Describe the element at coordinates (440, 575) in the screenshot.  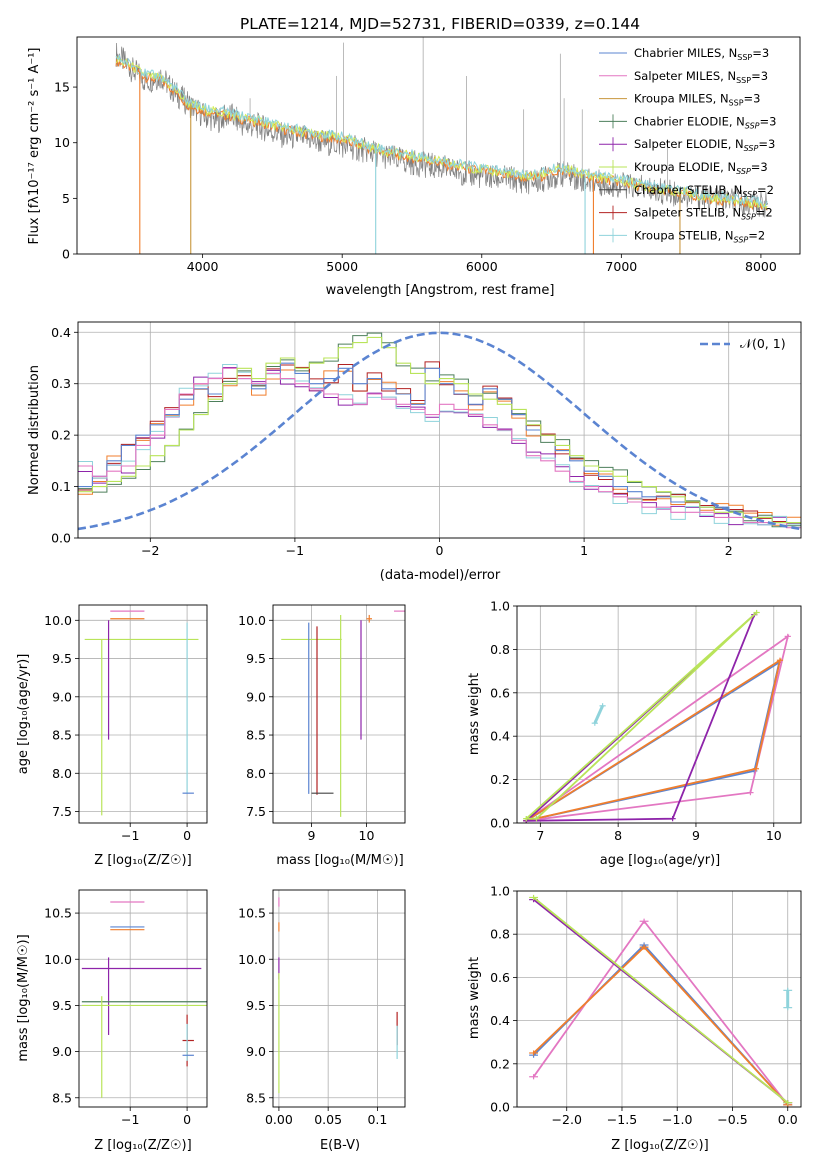
I see `xlabel: (data-model)/error` at that location.